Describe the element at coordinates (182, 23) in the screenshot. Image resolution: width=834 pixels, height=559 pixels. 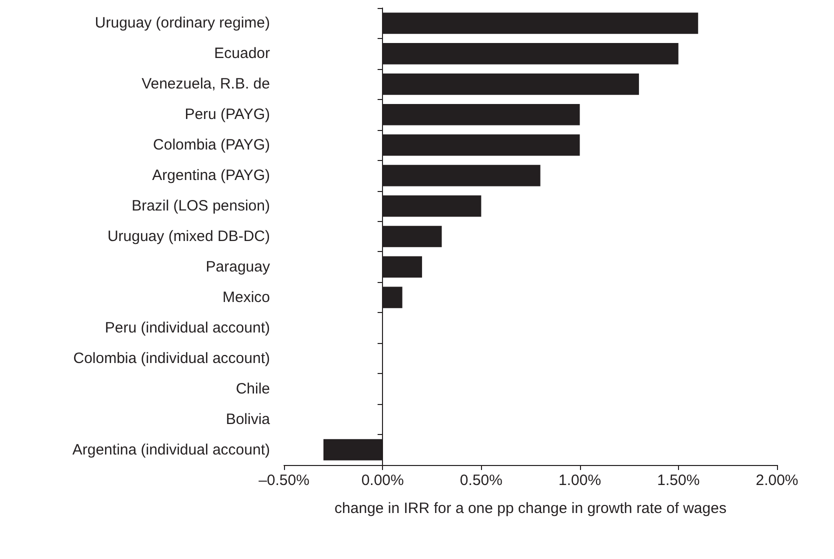
I see `y-tick-label: Uruguay (ordinary regime)` at that location.